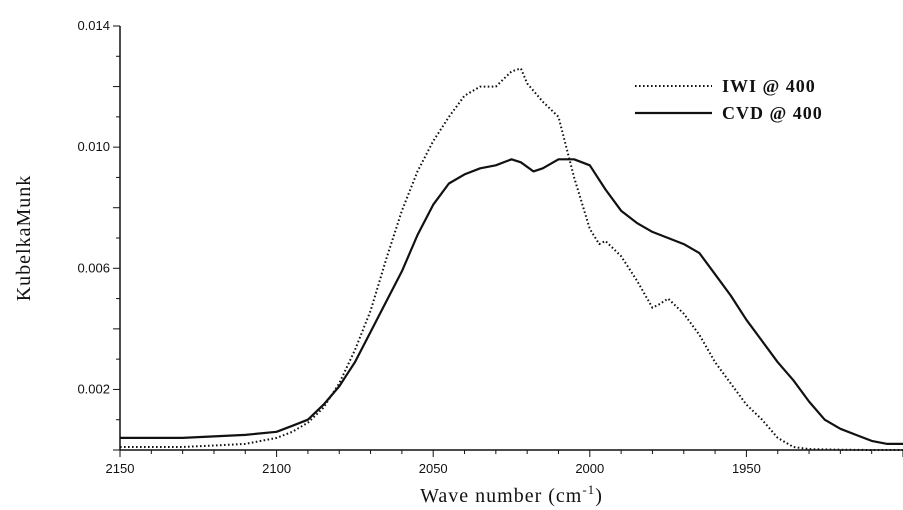 This screenshot has height=510, width=903. I want to click on x-tick-label: 2150, so click(120, 468).